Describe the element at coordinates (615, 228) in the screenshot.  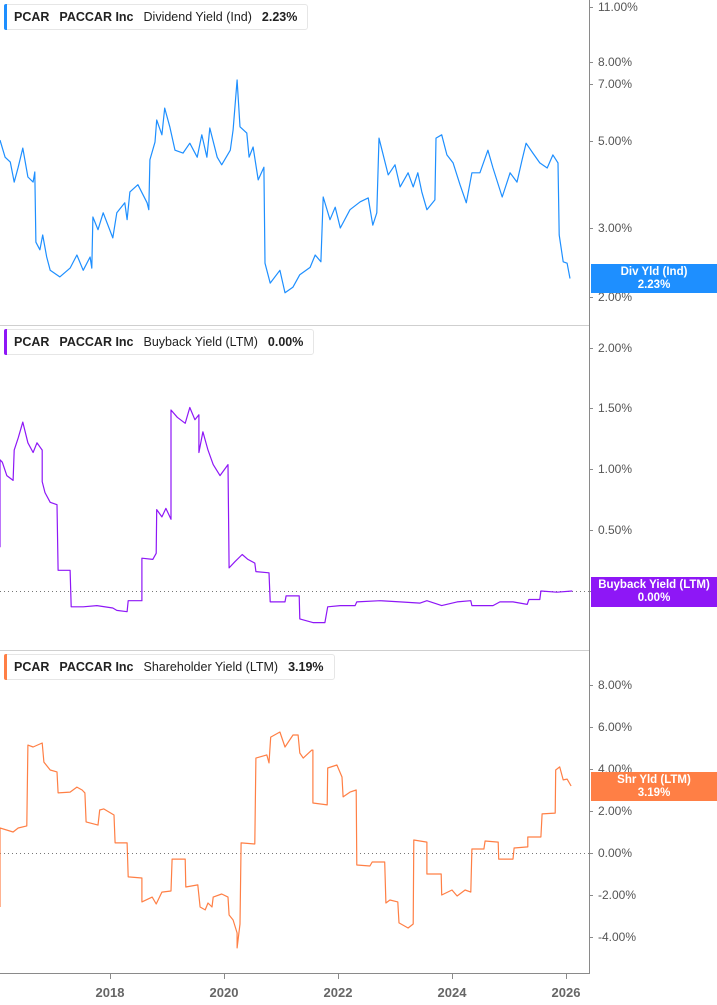
I see `y-tick-label: 3.00%` at that location.